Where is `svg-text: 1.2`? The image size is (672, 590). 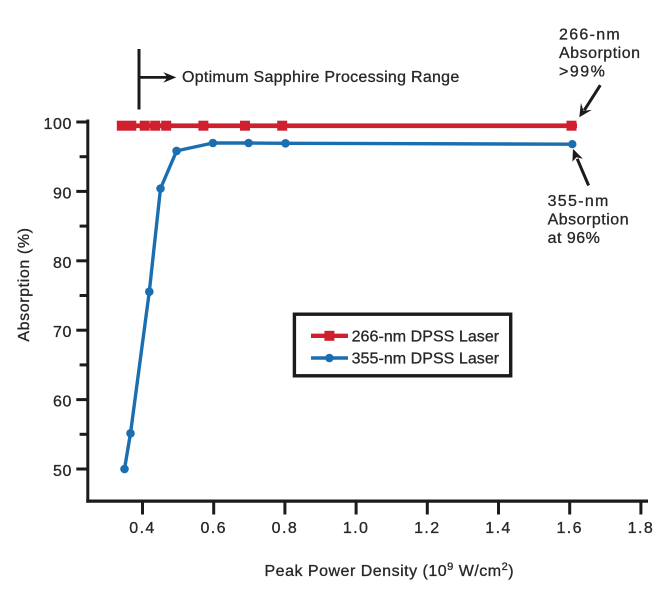 svg-text: 1.2 is located at coordinates (427, 528).